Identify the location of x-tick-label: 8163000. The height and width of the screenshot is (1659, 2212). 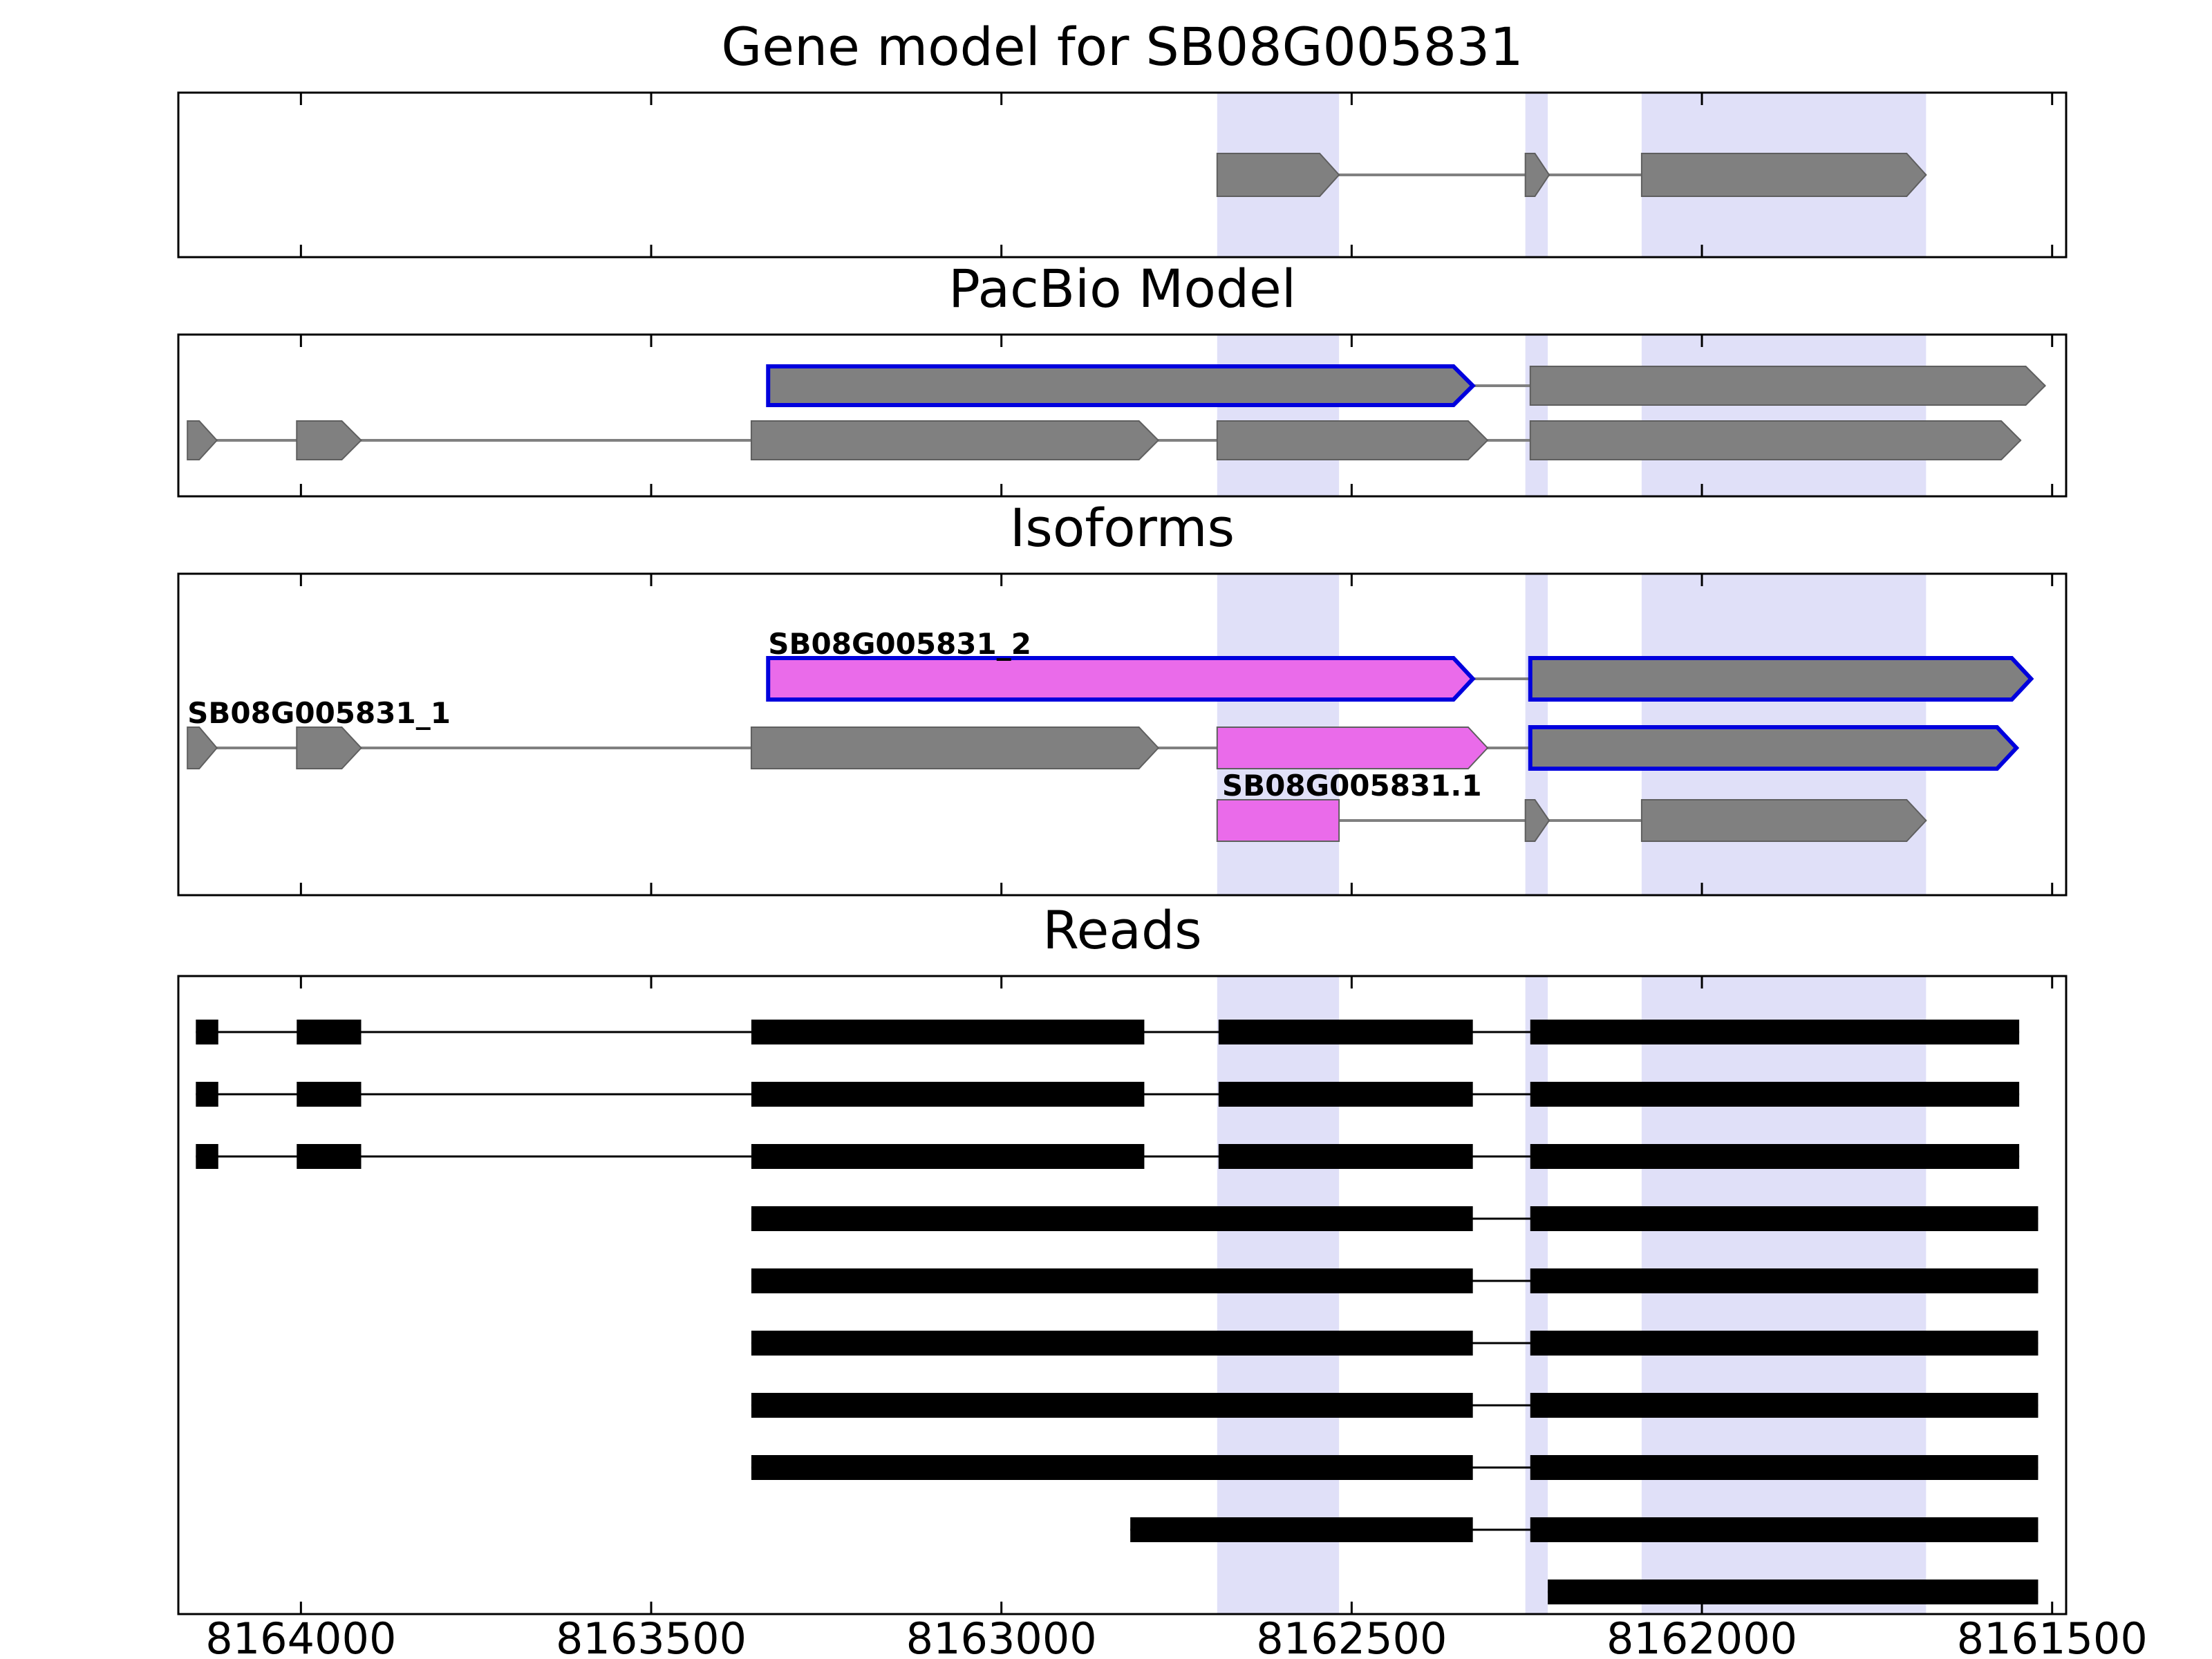
(1002, 1636).